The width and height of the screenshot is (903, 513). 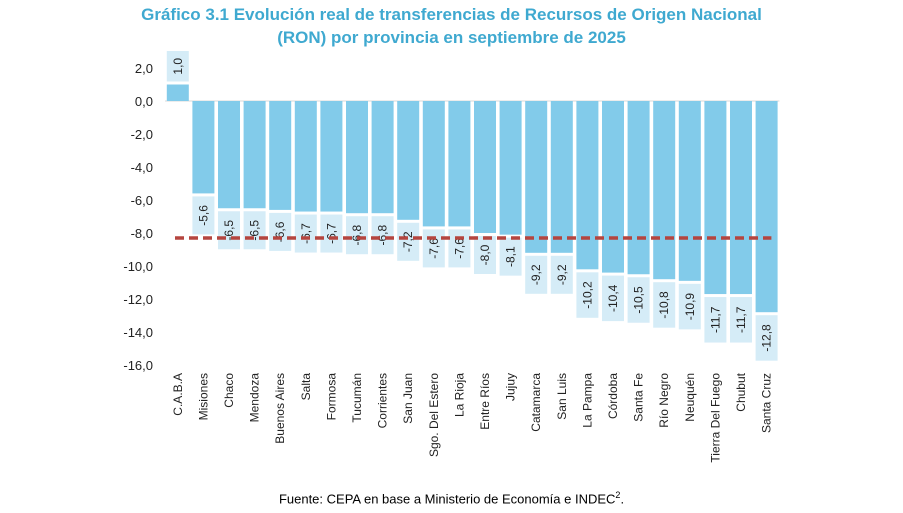 I want to click on x-tick-label: Salta, so click(x=306, y=387).